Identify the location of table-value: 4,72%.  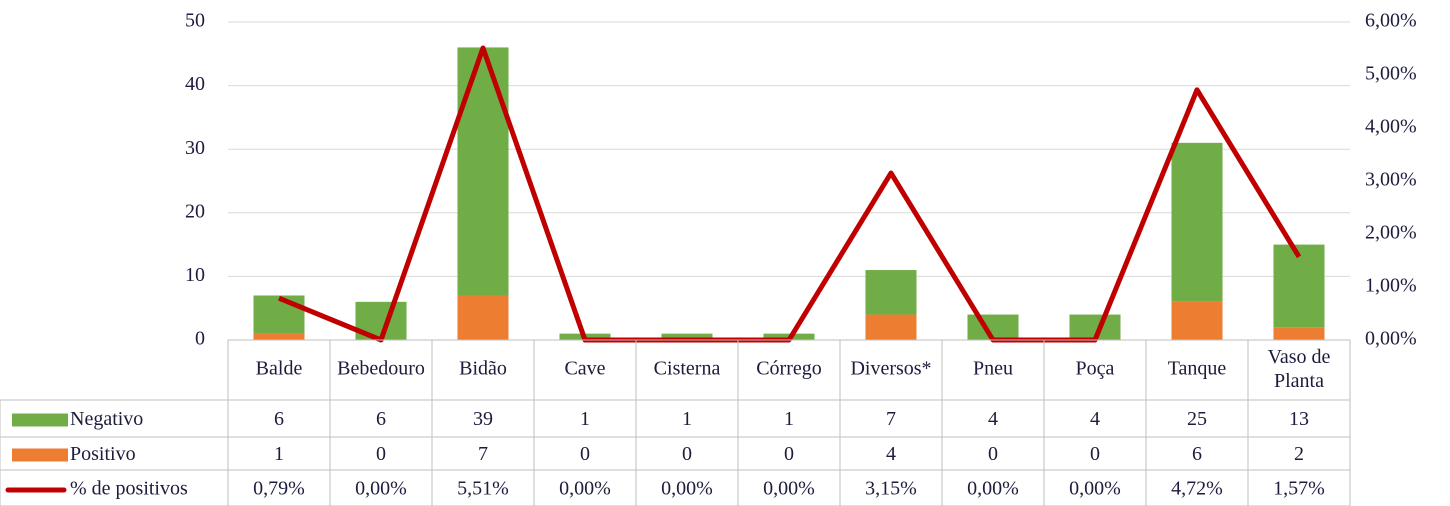
(1197, 489).